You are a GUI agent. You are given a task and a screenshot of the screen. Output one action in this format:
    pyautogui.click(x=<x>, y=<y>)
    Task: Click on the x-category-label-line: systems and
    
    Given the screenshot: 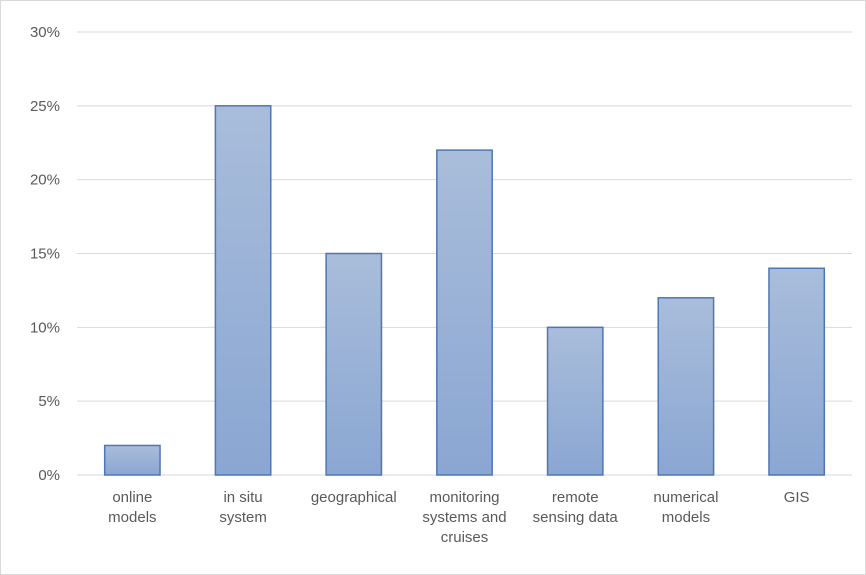 What is the action you would take?
    pyautogui.click(x=464, y=517)
    